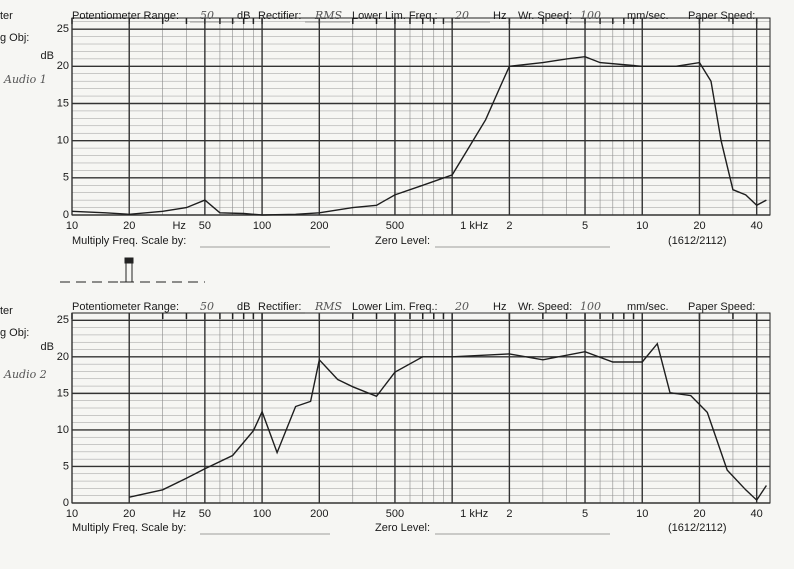 This screenshot has width=794, height=569. I want to click on chart-title: Audio 2, so click(25, 374).